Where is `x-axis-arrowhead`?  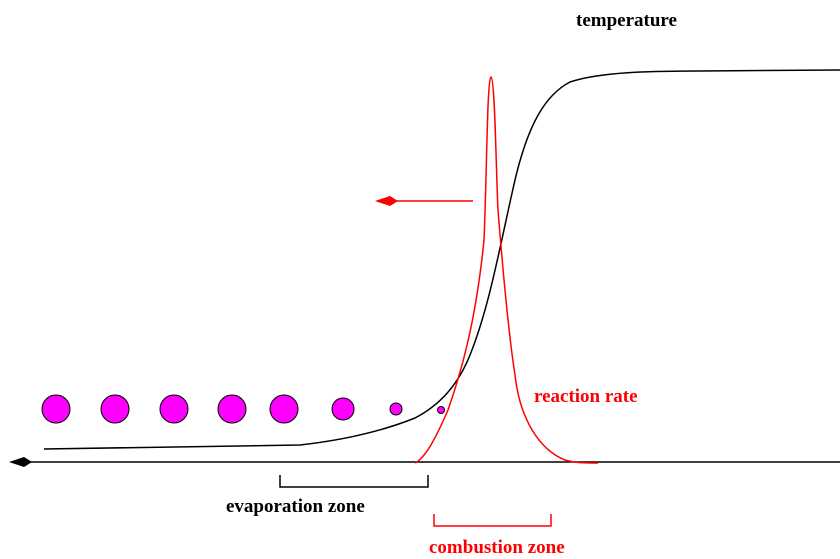
x-axis-arrowhead is located at coordinates (20, 462).